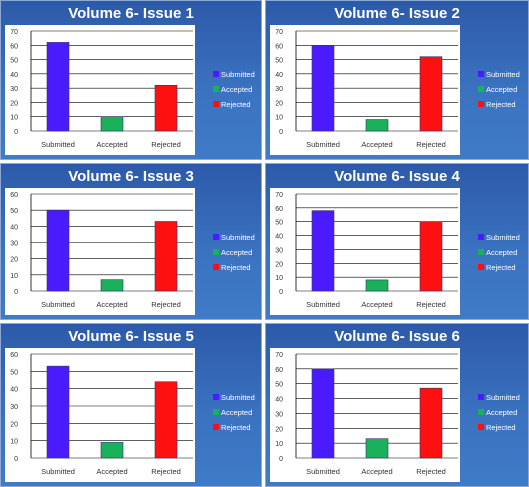 This screenshot has height=487, width=529. Describe the element at coordinates (397, 336) in the screenshot. I see `chart-title: Volume 6- Issue 6` at that location.